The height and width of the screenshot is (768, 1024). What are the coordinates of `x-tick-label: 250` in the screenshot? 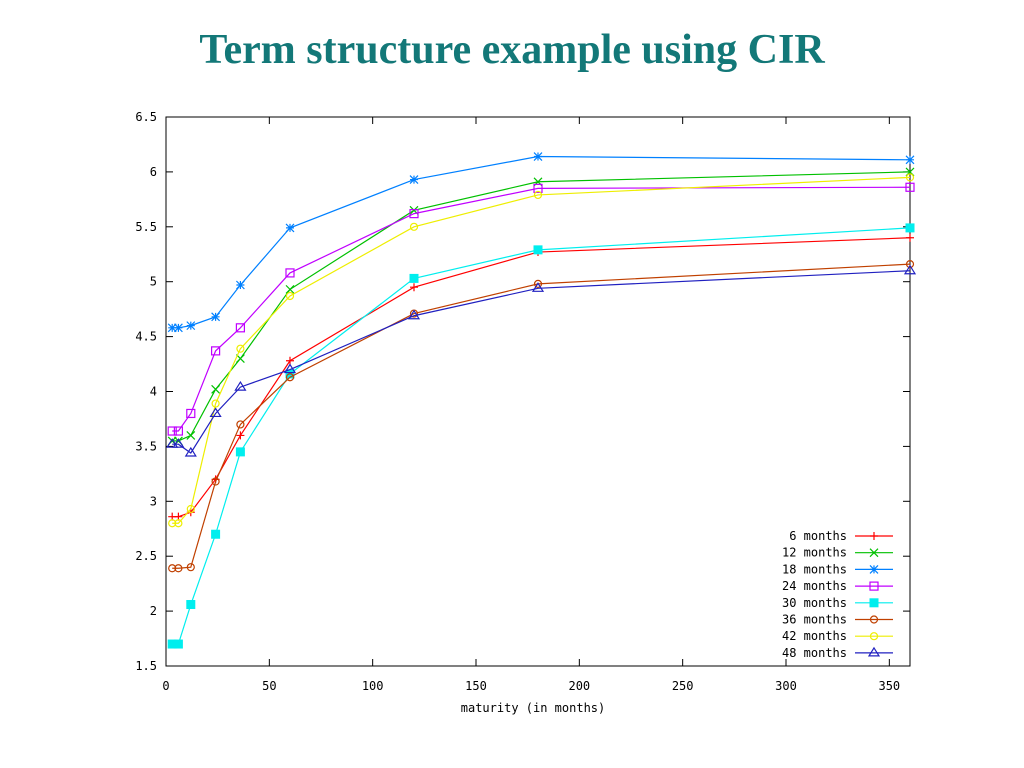 It's located at (683, 686).